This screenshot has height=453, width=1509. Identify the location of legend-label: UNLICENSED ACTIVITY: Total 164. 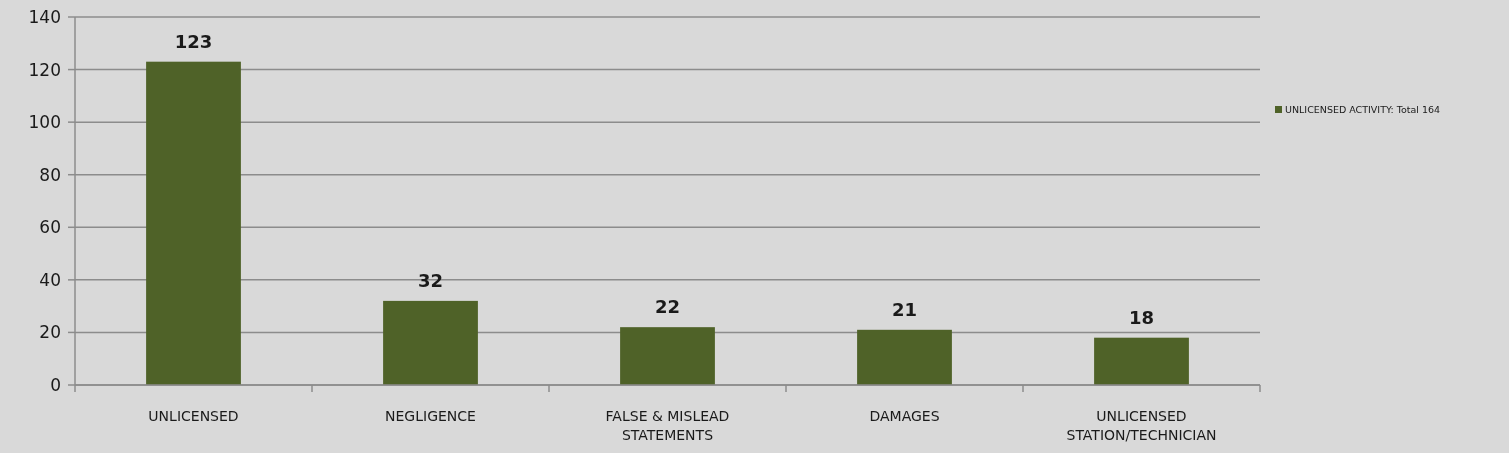
(1363, 110).